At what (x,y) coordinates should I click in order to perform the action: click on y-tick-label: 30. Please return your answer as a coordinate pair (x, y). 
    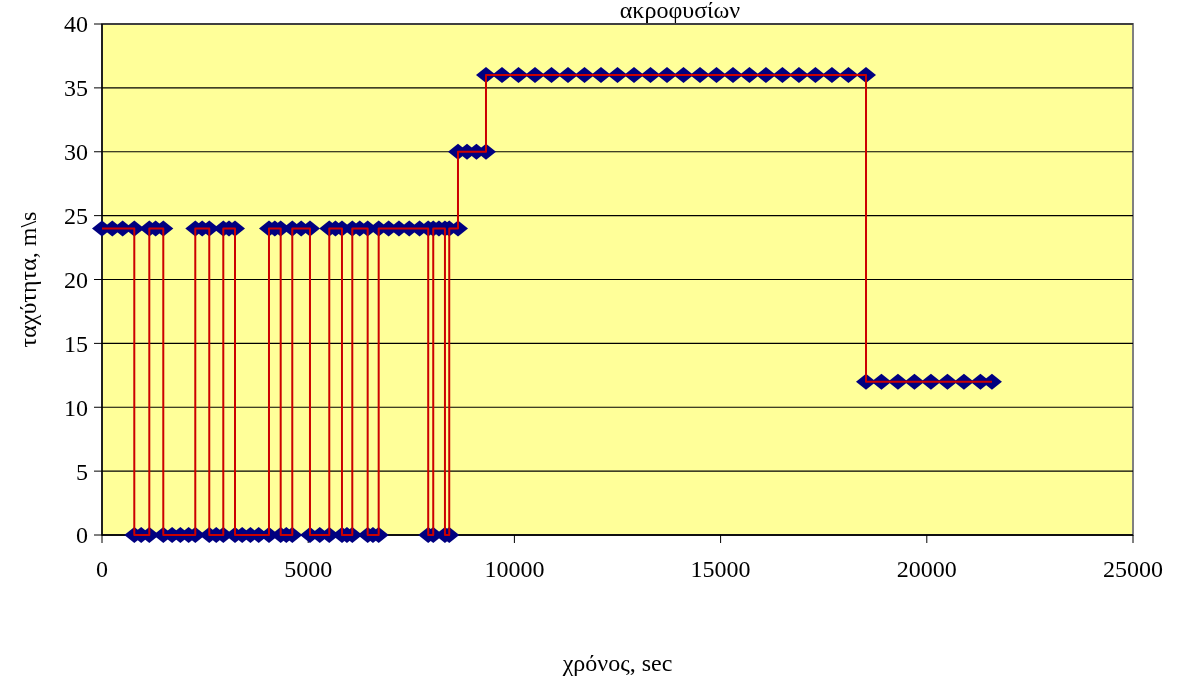
    Looking at the image, I should click on (76, 152).